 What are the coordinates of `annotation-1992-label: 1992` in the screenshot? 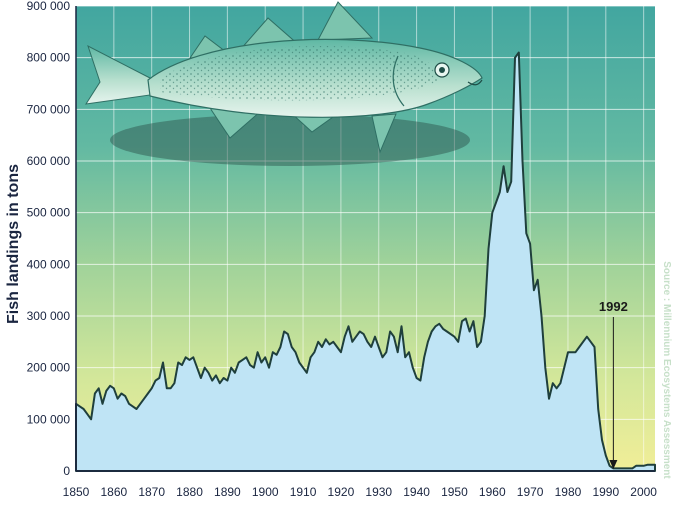 It's located at (613, 306).